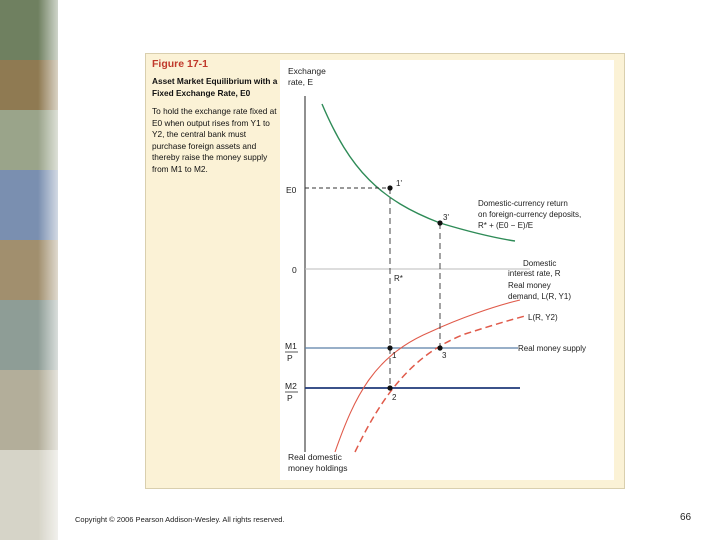 The height and width of the screenshot is (540, 720). I want to click on money-supply-label: Real money supply, so click(552, 348).